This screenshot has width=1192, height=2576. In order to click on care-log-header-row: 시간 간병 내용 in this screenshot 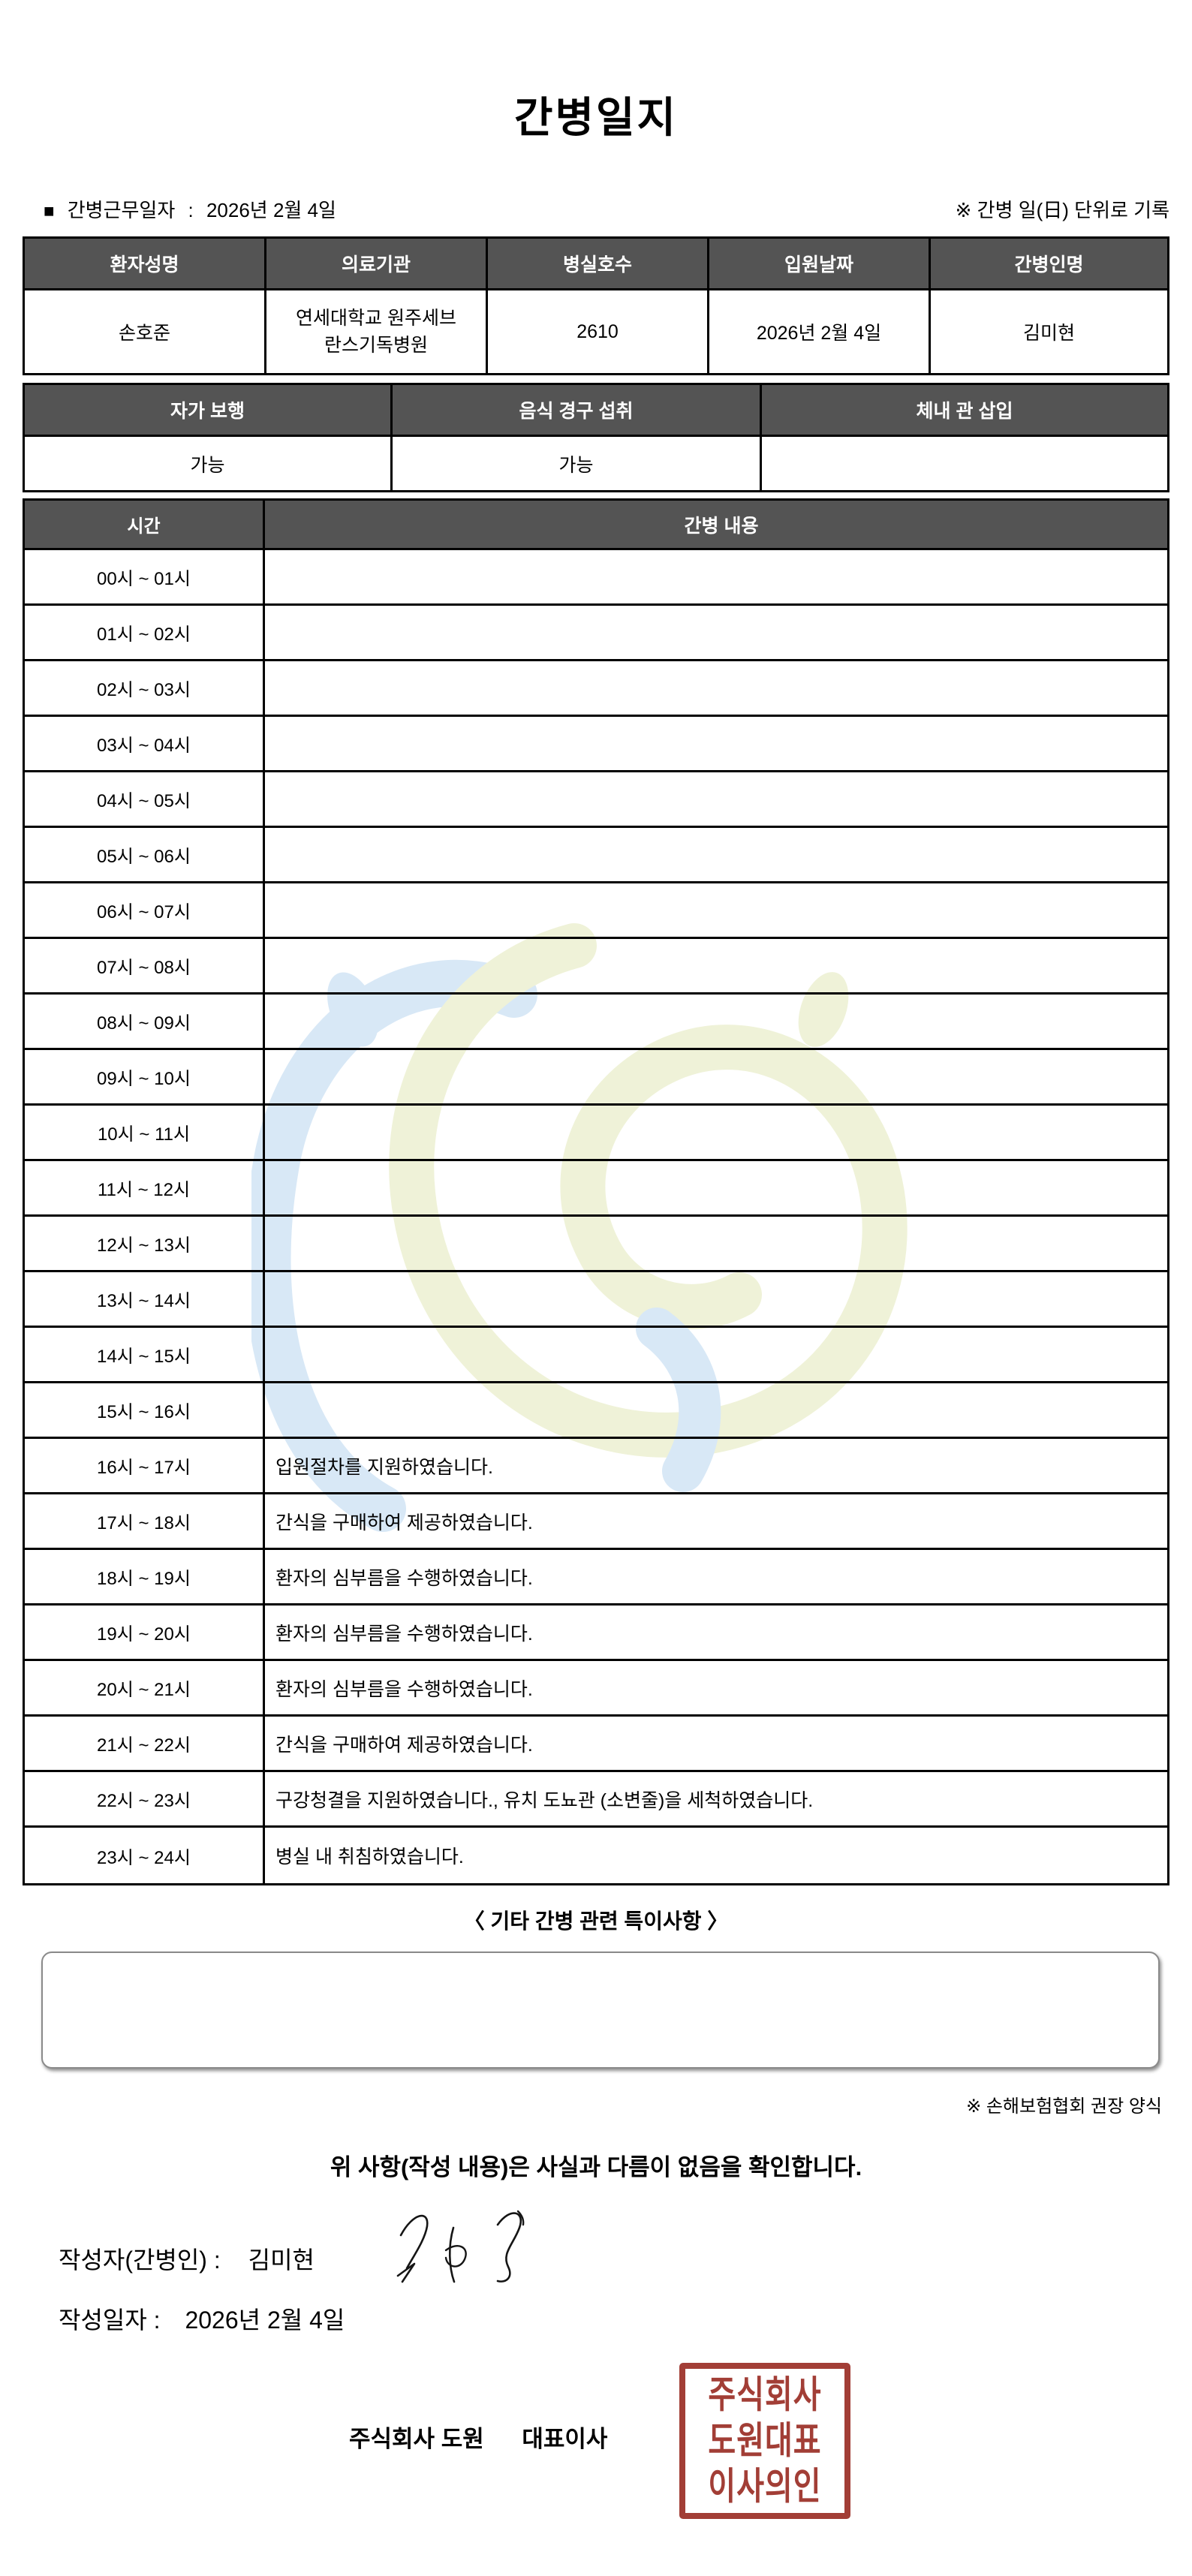, I will do `click(596, 525)`.